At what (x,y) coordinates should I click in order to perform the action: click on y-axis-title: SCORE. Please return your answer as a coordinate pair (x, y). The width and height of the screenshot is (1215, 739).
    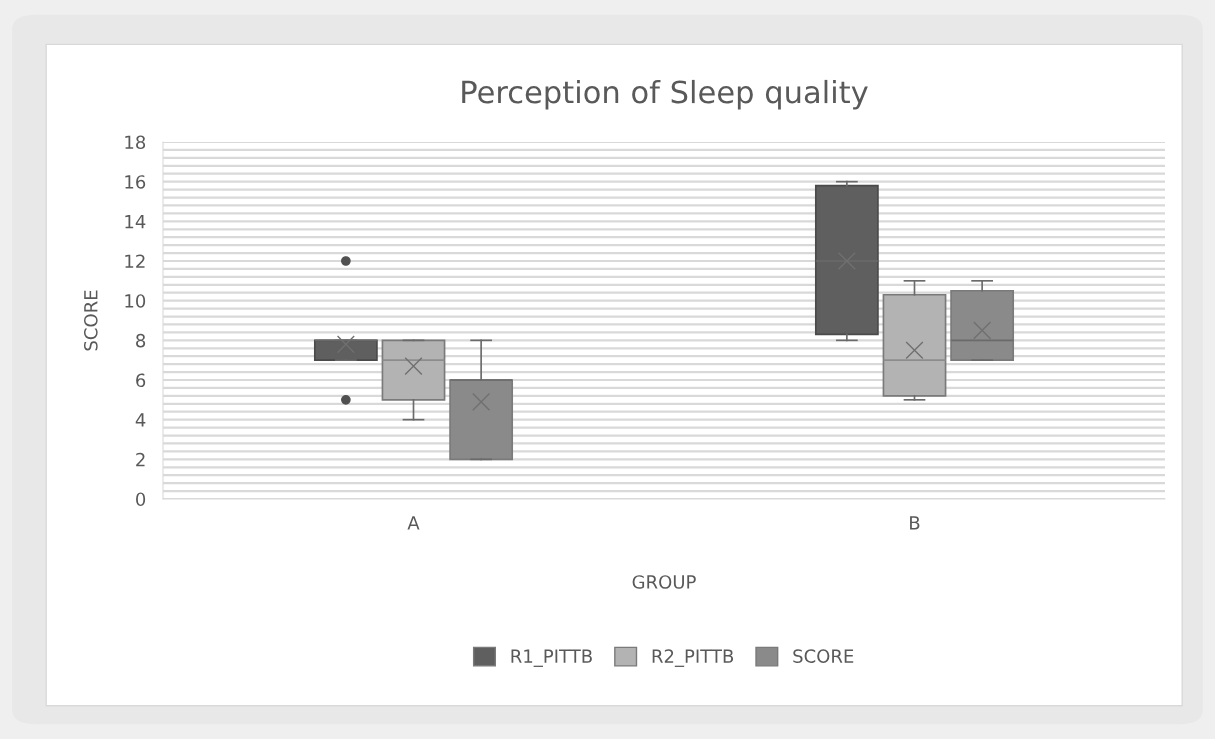
    Looking at the image, I should click on (90, 320).